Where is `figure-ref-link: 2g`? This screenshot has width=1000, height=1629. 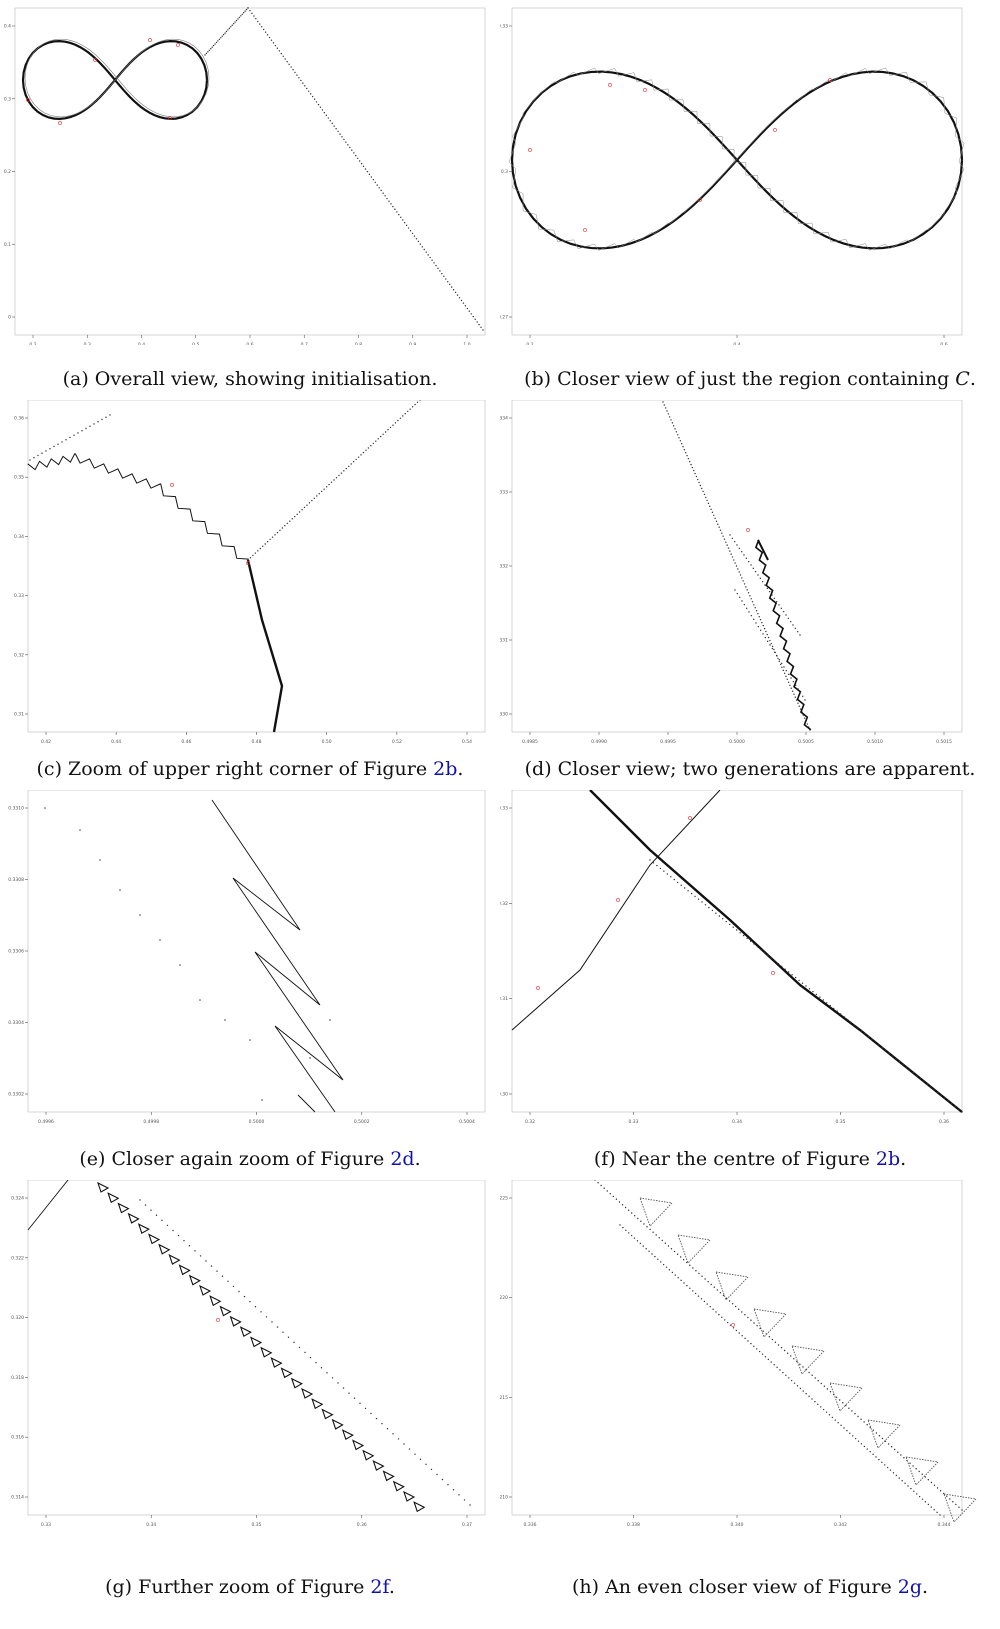
figure-ref-link: 2g is located at coordinates (909, 1587).